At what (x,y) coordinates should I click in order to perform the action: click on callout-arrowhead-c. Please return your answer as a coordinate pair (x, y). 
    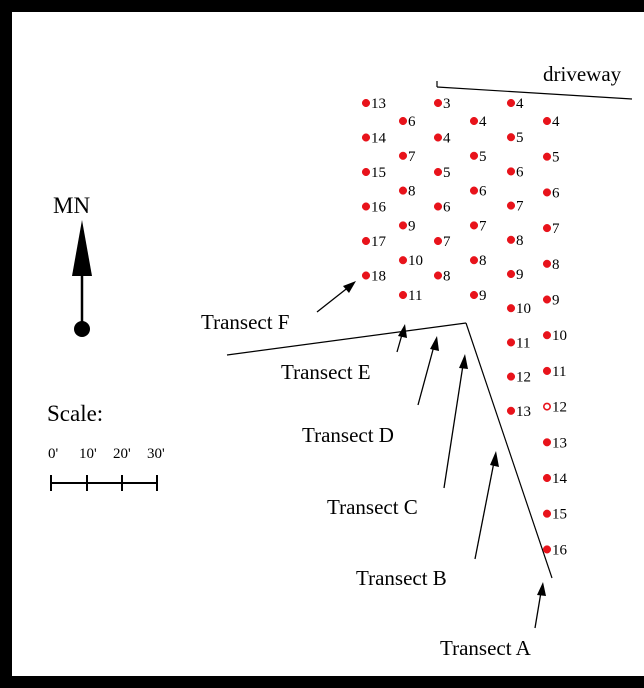
    Looking at the image, I should click on (463, 361).